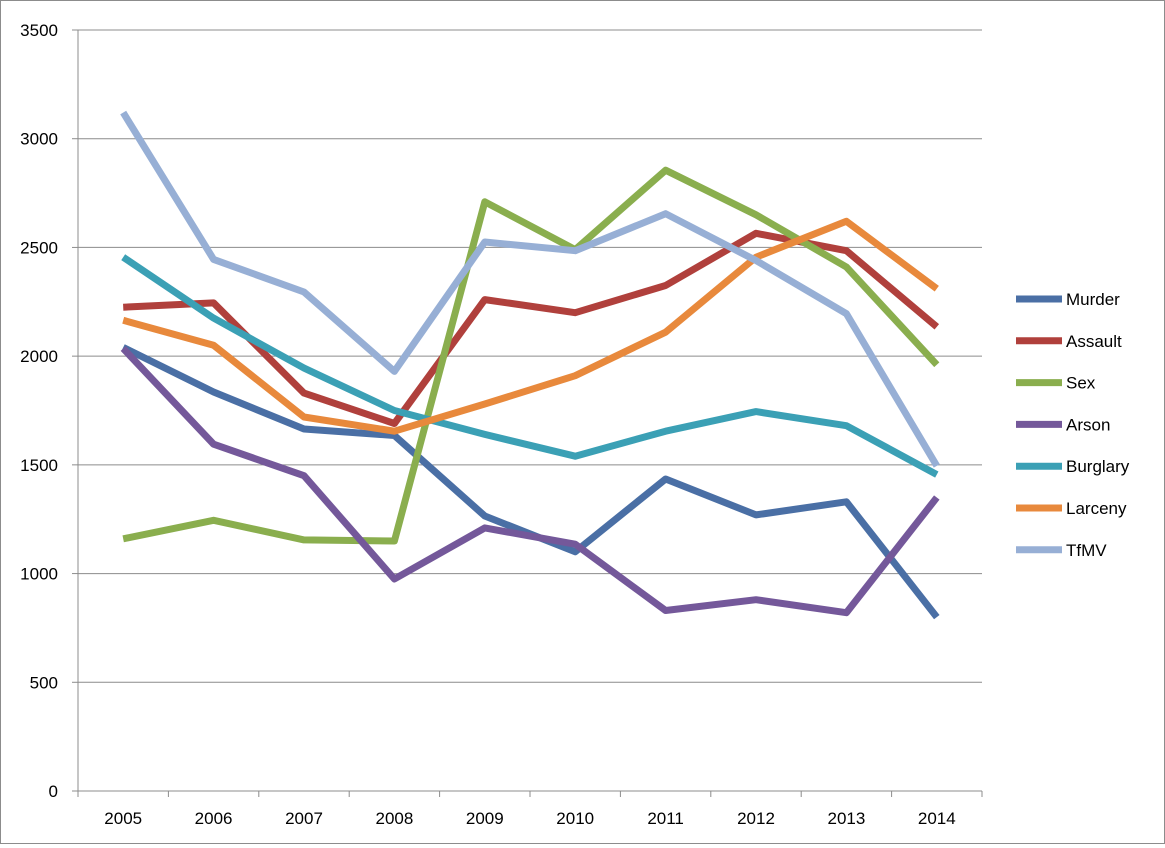  Describe the element at coordinates (1081, 383) in the screenshot. I see `legend-label: Sex` at that location.